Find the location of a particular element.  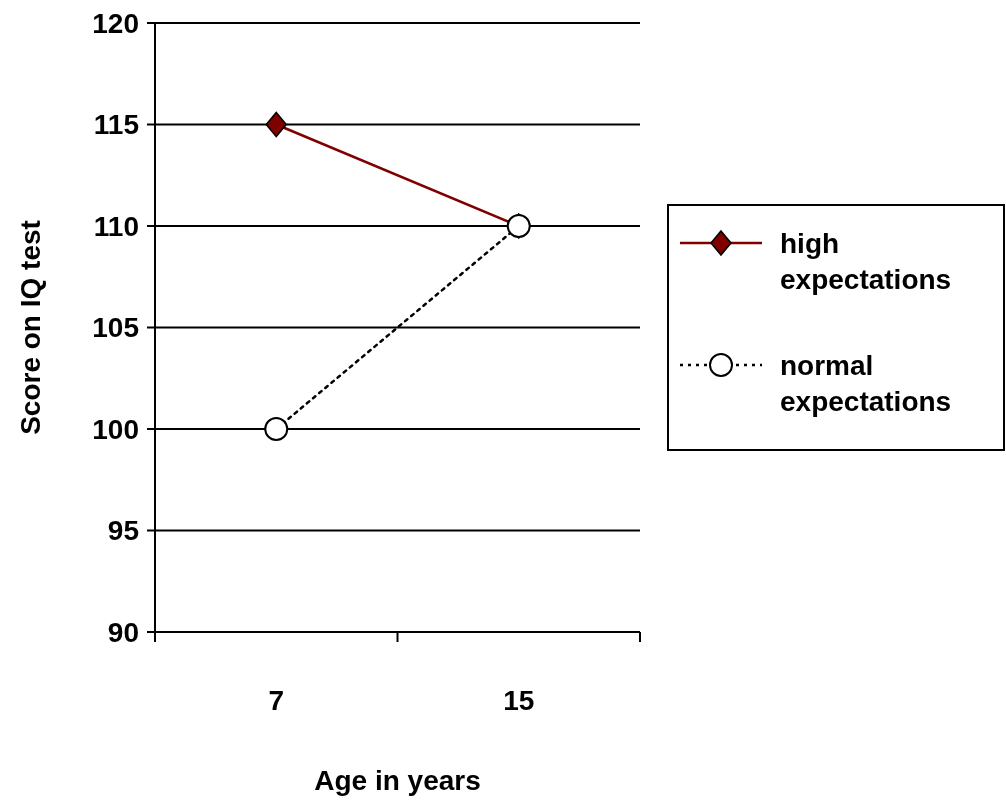

y-tick-label: 95 is located at coordinates (123, 531).